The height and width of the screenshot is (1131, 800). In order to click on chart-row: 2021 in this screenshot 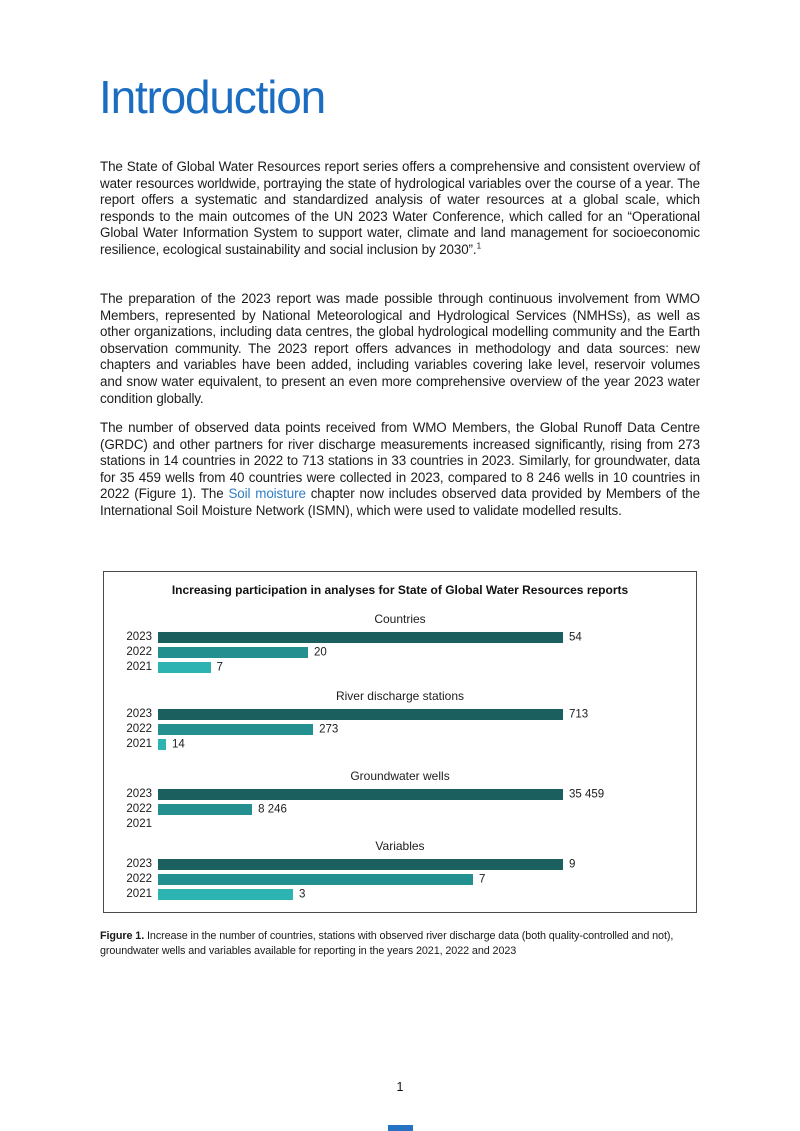, I will do `click(400, 824)`.